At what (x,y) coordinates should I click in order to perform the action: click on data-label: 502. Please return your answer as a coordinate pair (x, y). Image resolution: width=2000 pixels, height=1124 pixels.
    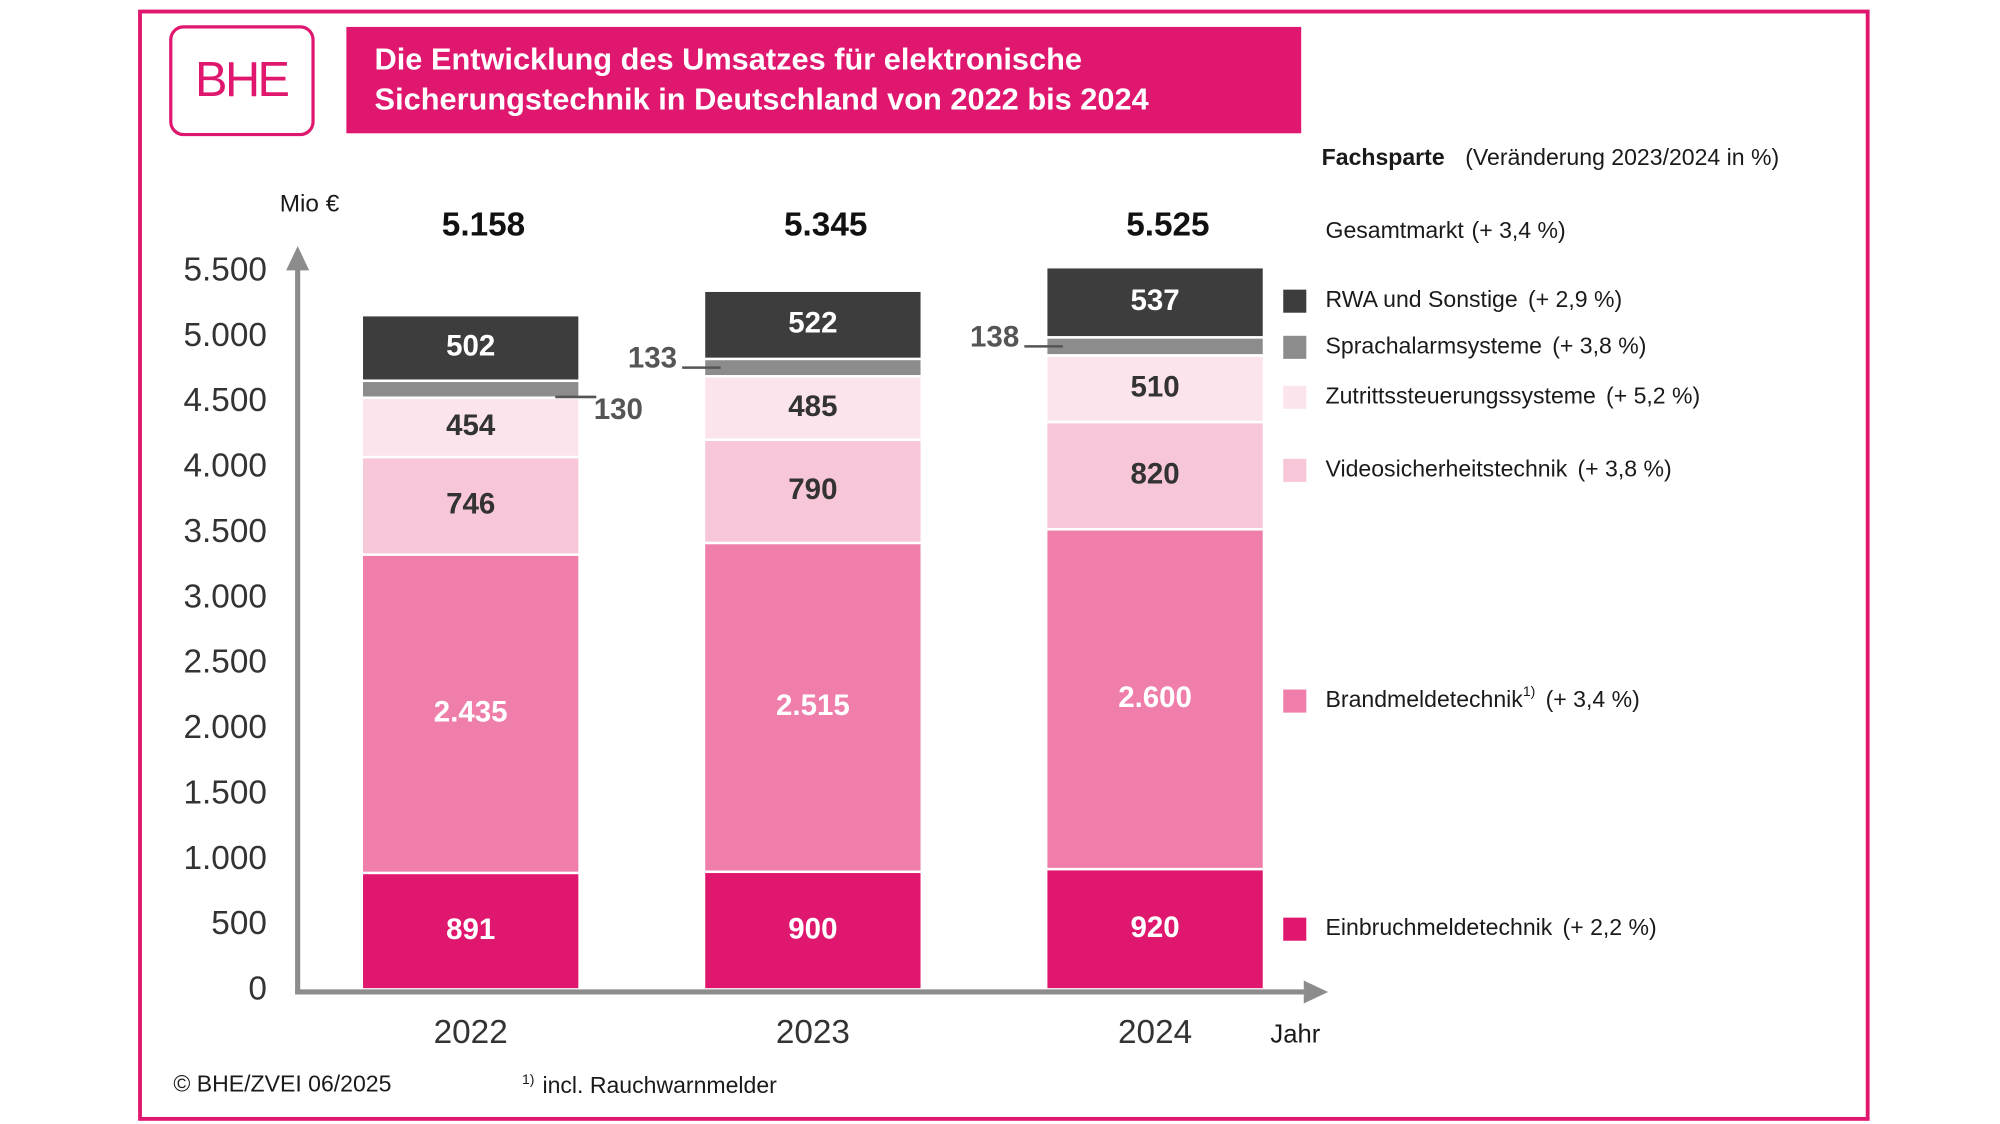
    Looking at the image, I should click on (470, 346).